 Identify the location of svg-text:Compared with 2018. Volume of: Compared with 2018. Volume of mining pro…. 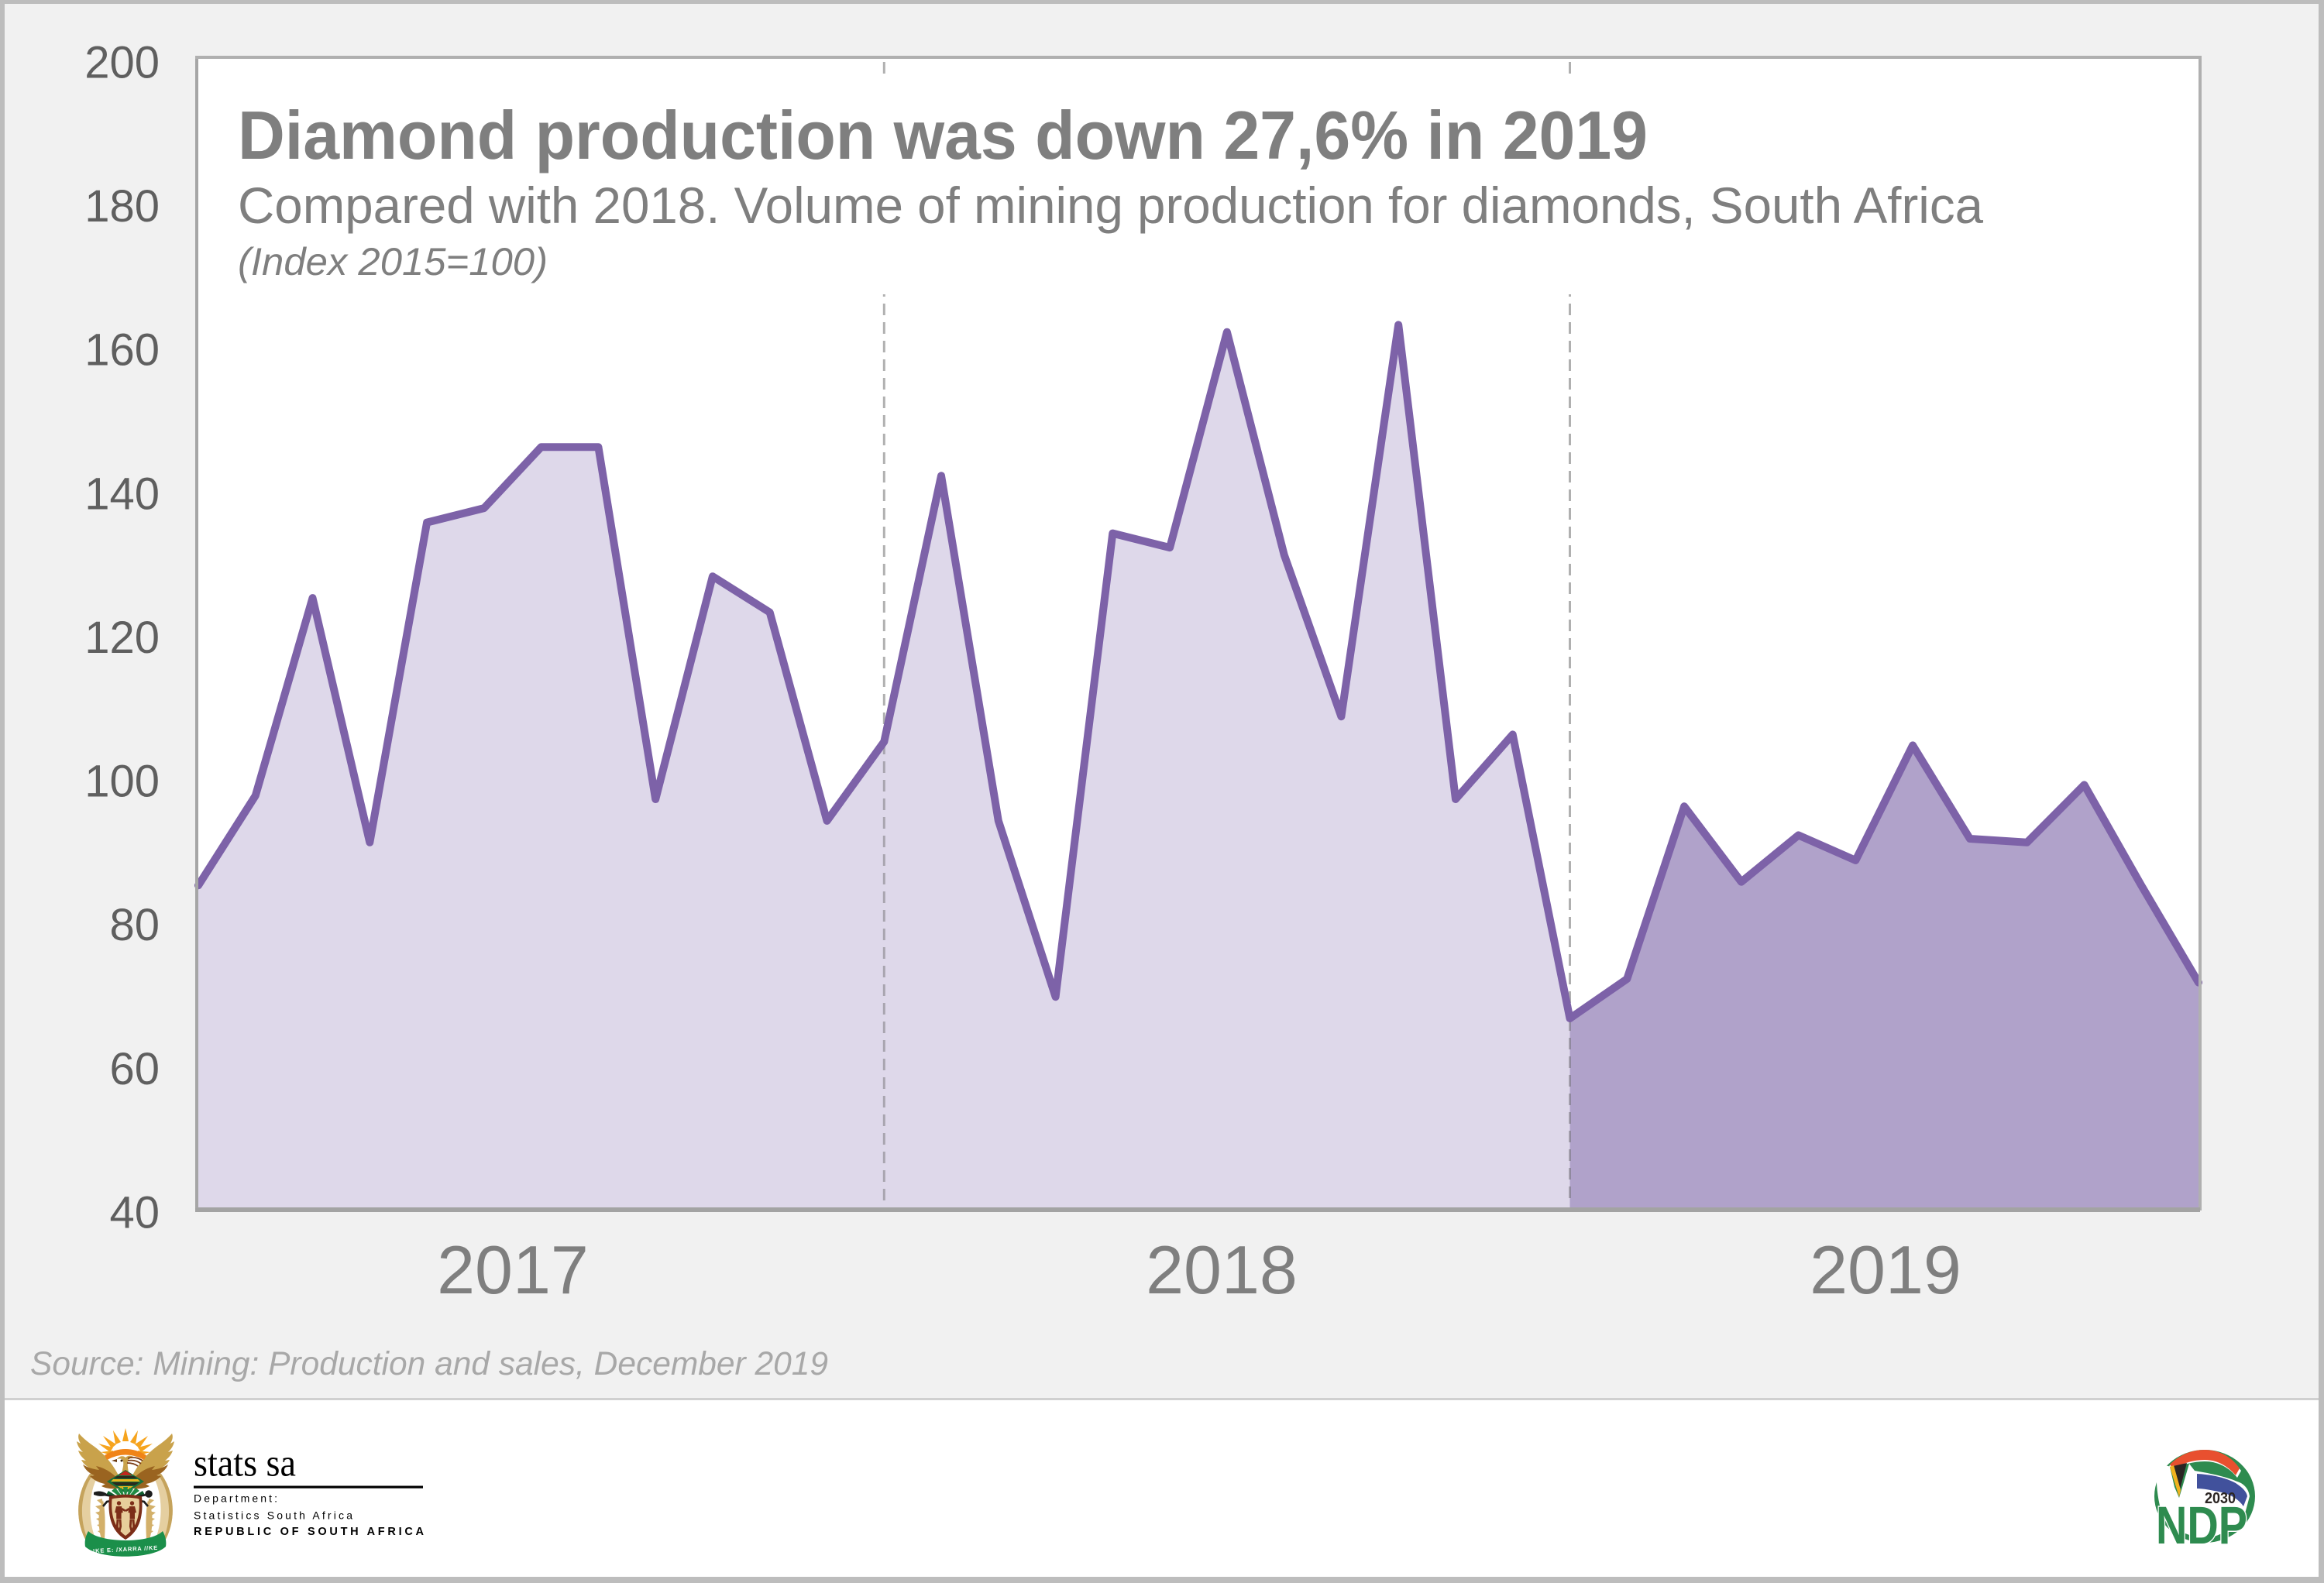
(1110, 205).